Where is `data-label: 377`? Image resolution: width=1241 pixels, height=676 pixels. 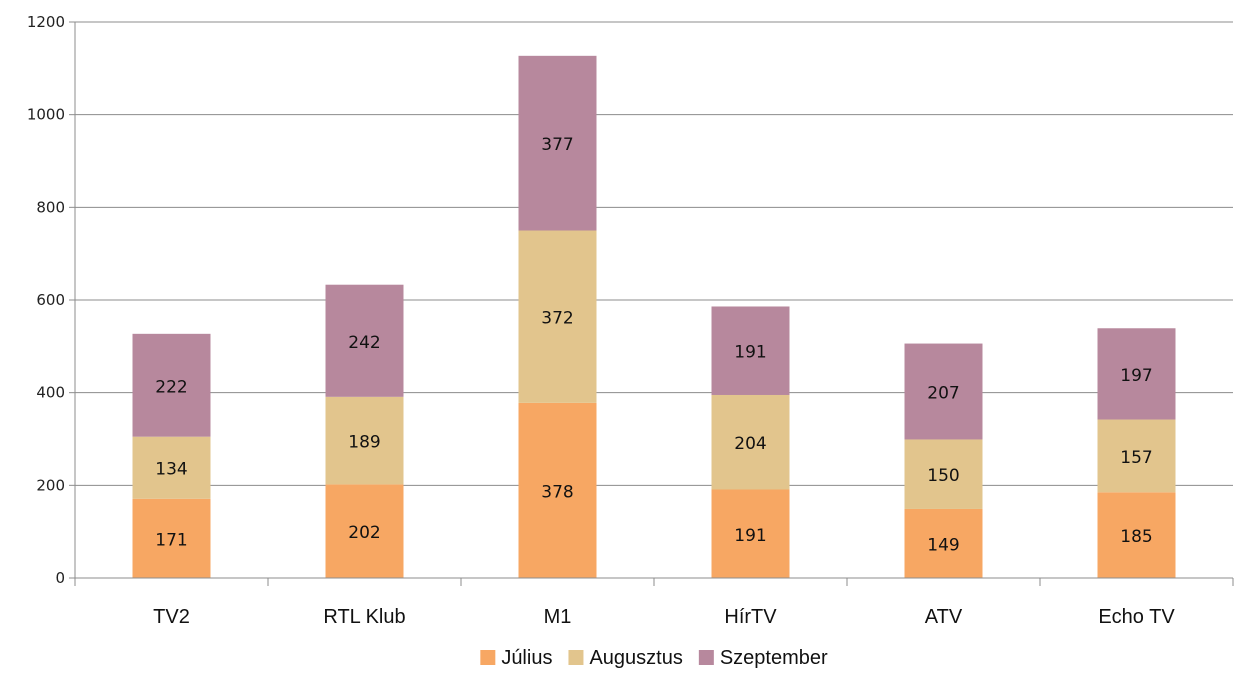
data-label: 377 is located at coordinates (557, 145).